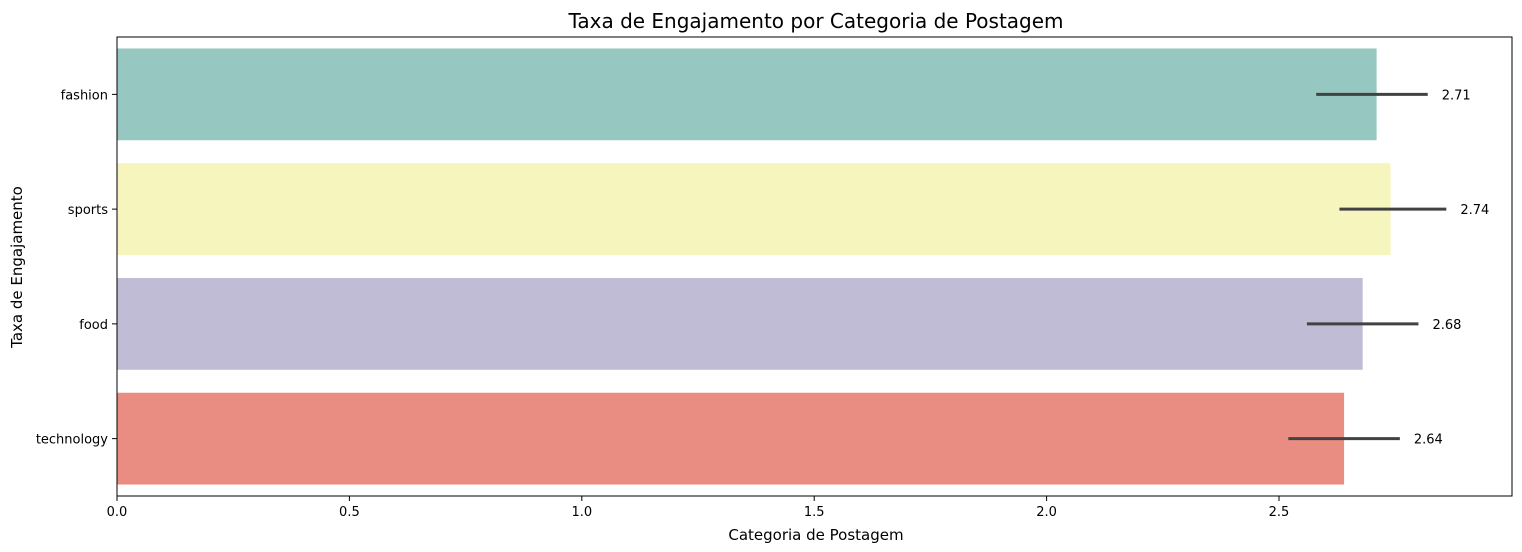 This screenshot has height=552, width=1522. Describe the element at coordinates (754, 209) in the screenshot. I see `bar-sports` at that location.